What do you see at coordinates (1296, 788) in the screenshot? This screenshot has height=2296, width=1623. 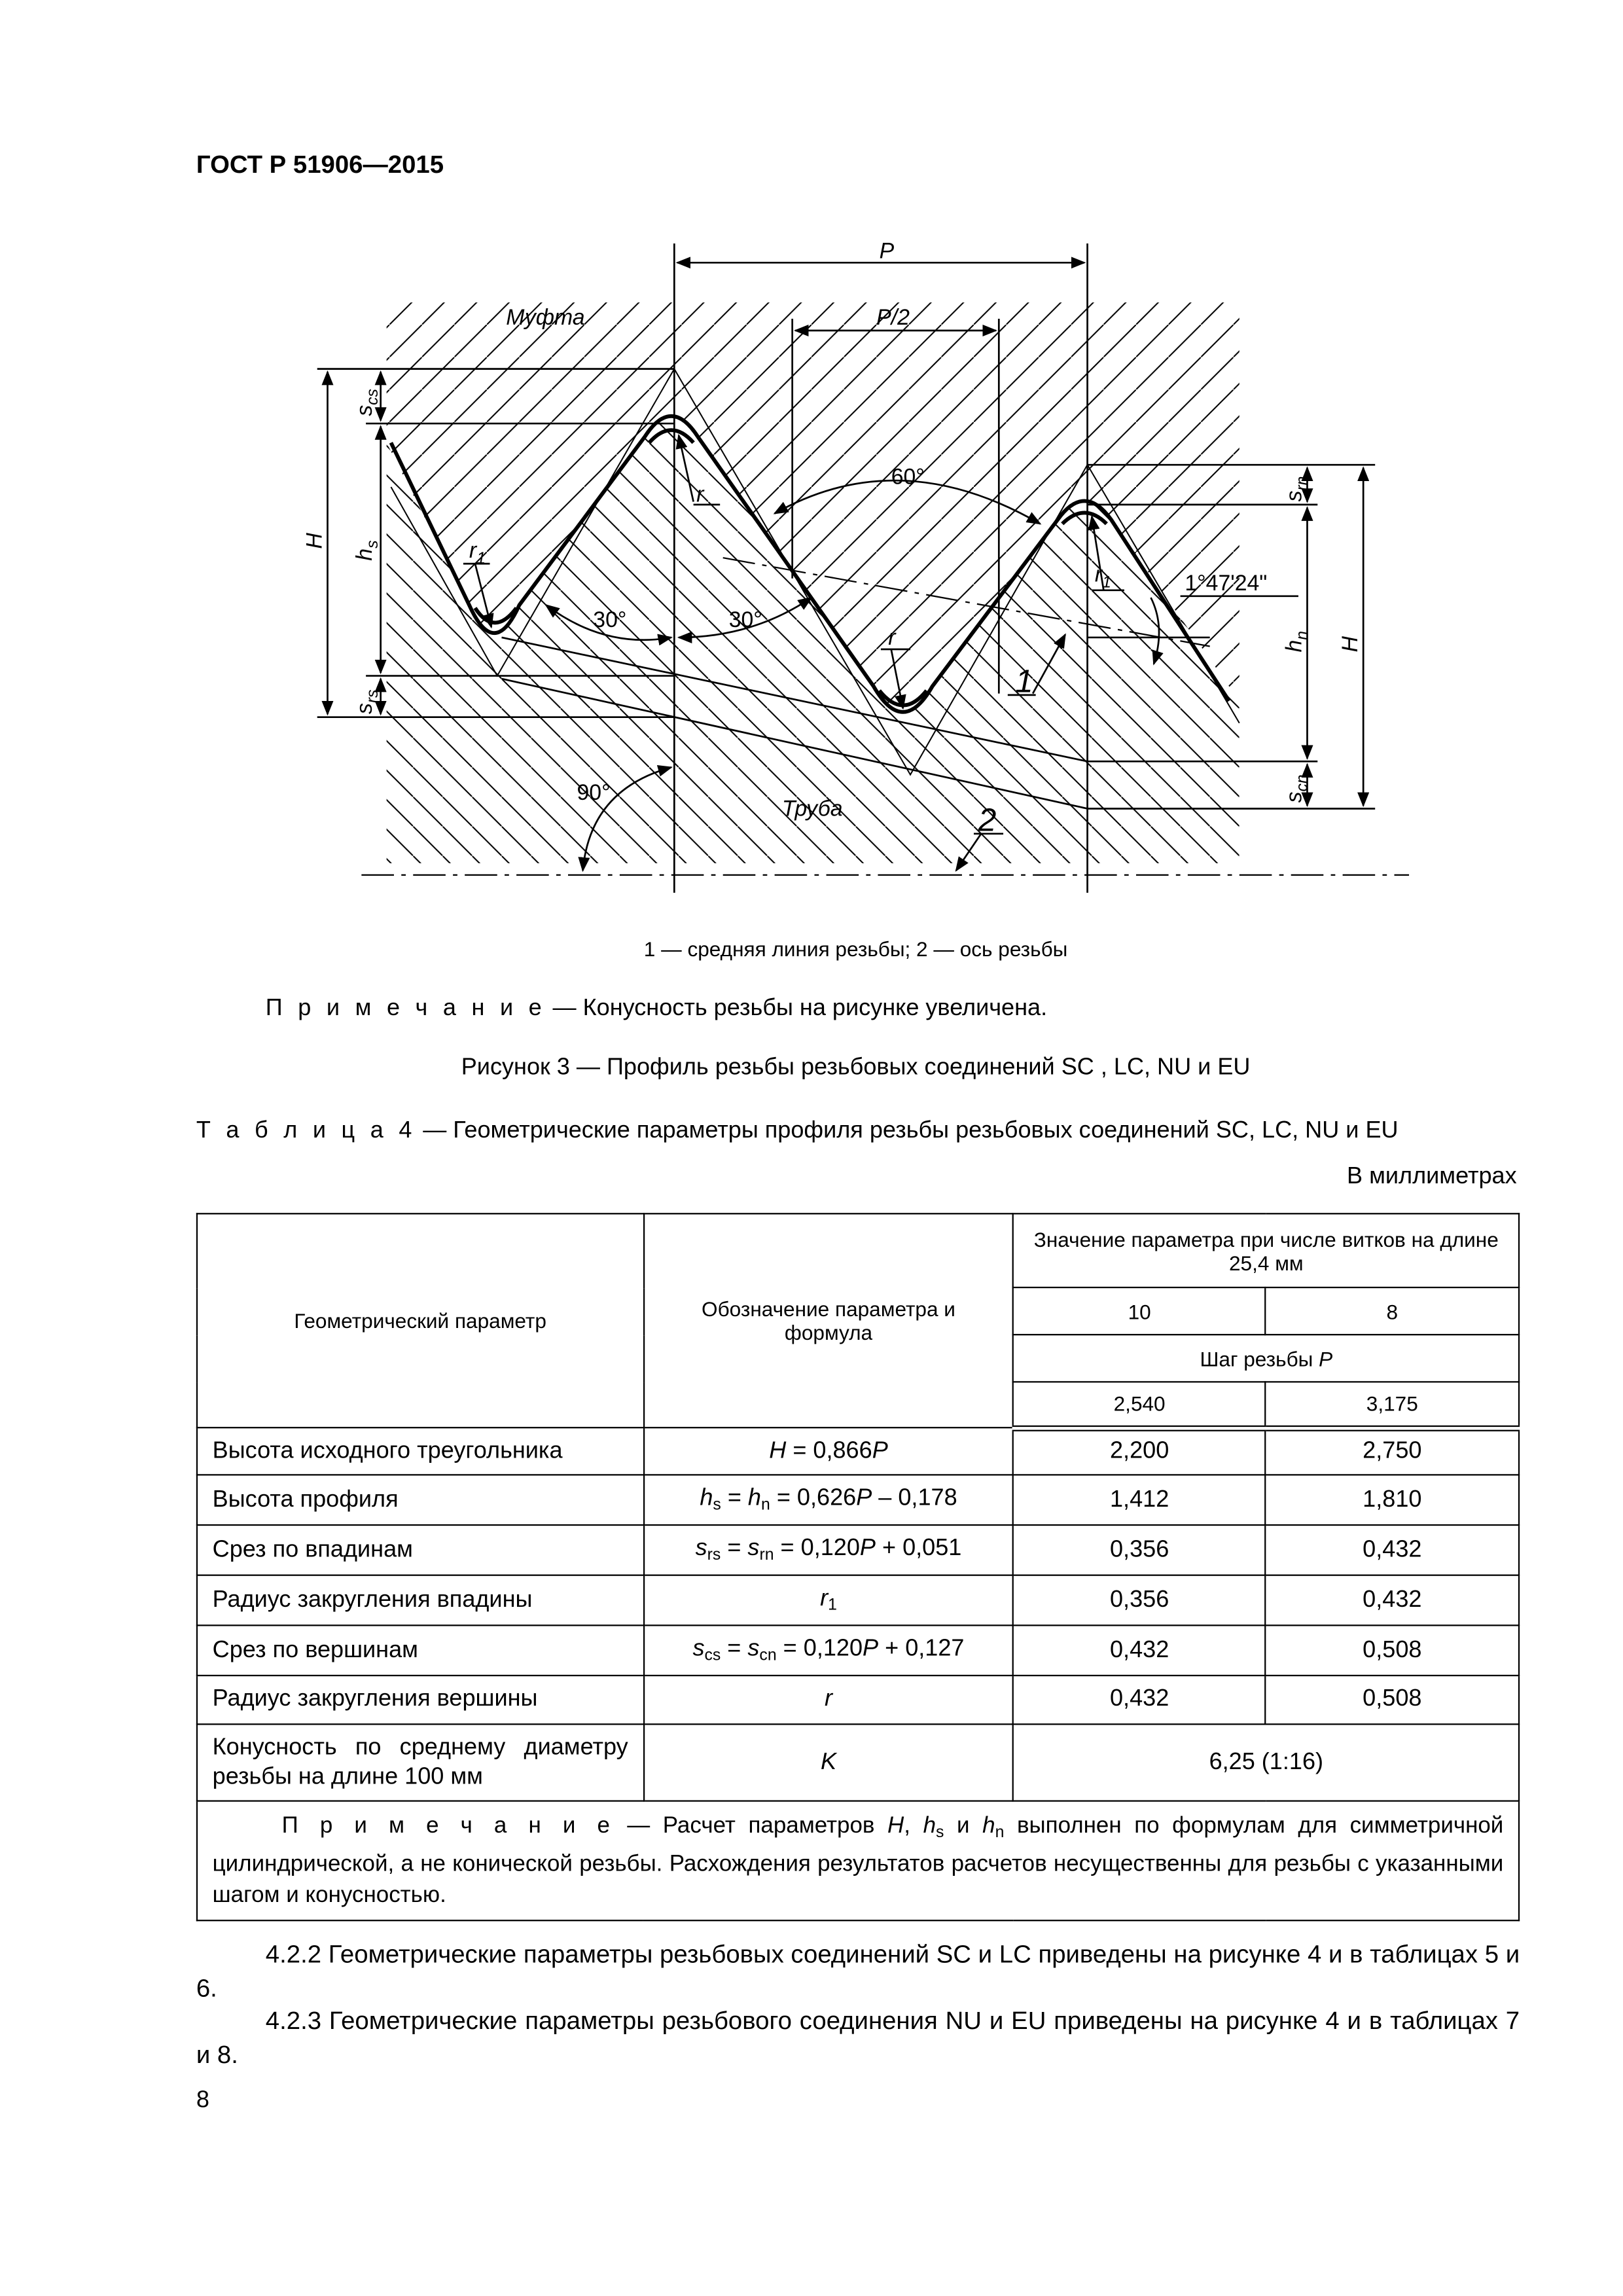 I see `label-scn: scn` at bounding box center [1296, 788].